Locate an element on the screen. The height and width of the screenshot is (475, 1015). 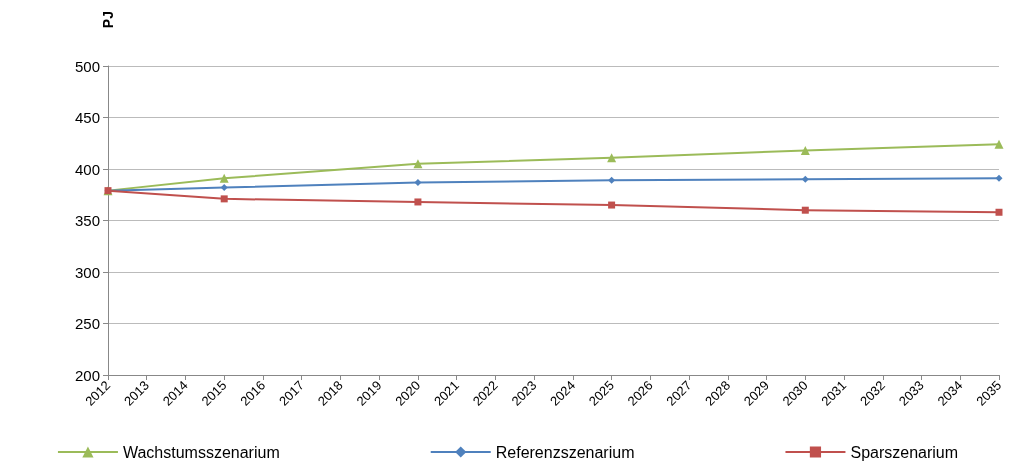
y-tick-label: 300 is located at coordinates (87, 272).